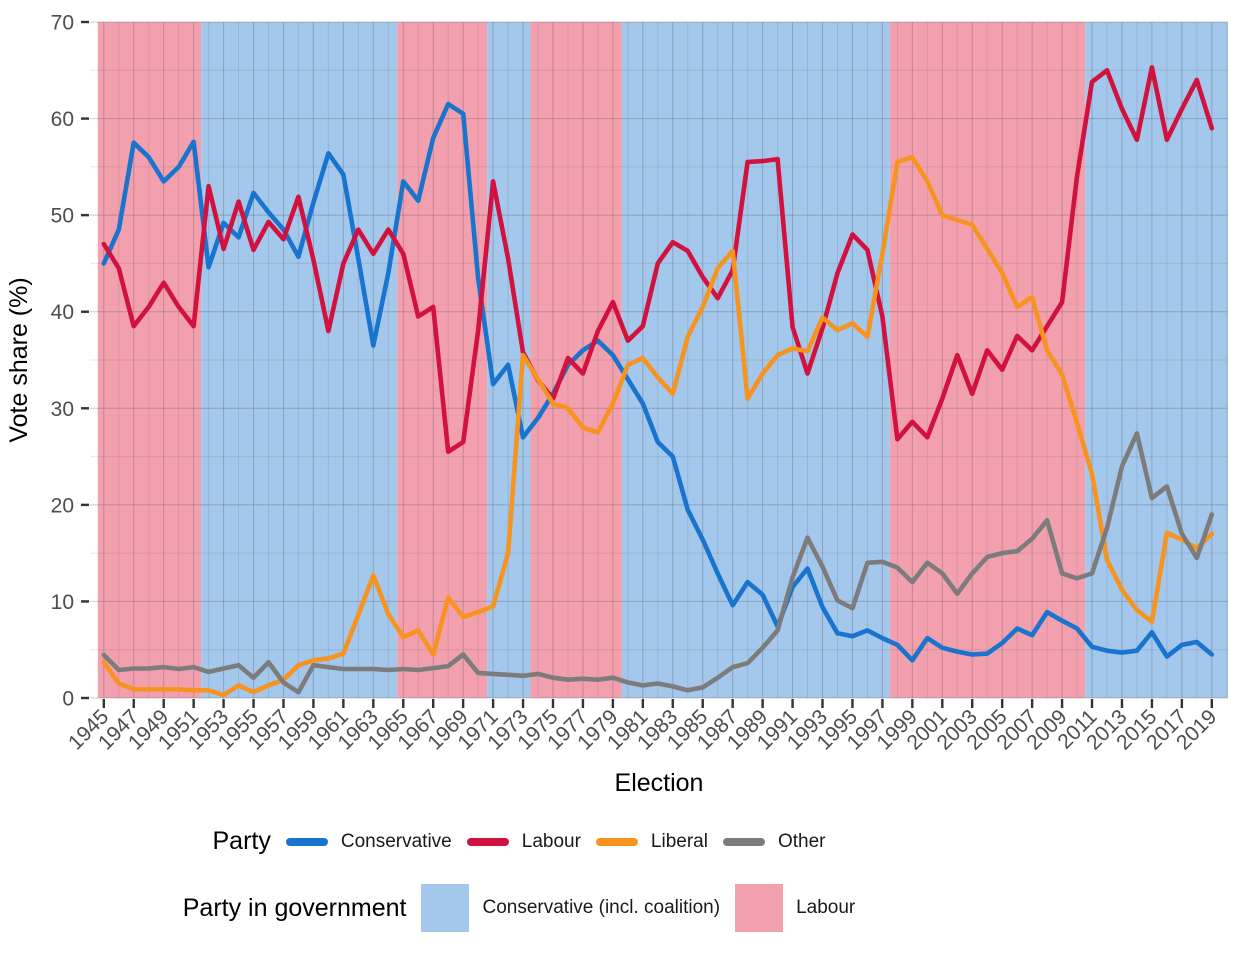  What do you see at coordinates (19, 359) in the screenshot?
I see `y-axis-title: Vote share (%)` at bounding box center [19, 359].